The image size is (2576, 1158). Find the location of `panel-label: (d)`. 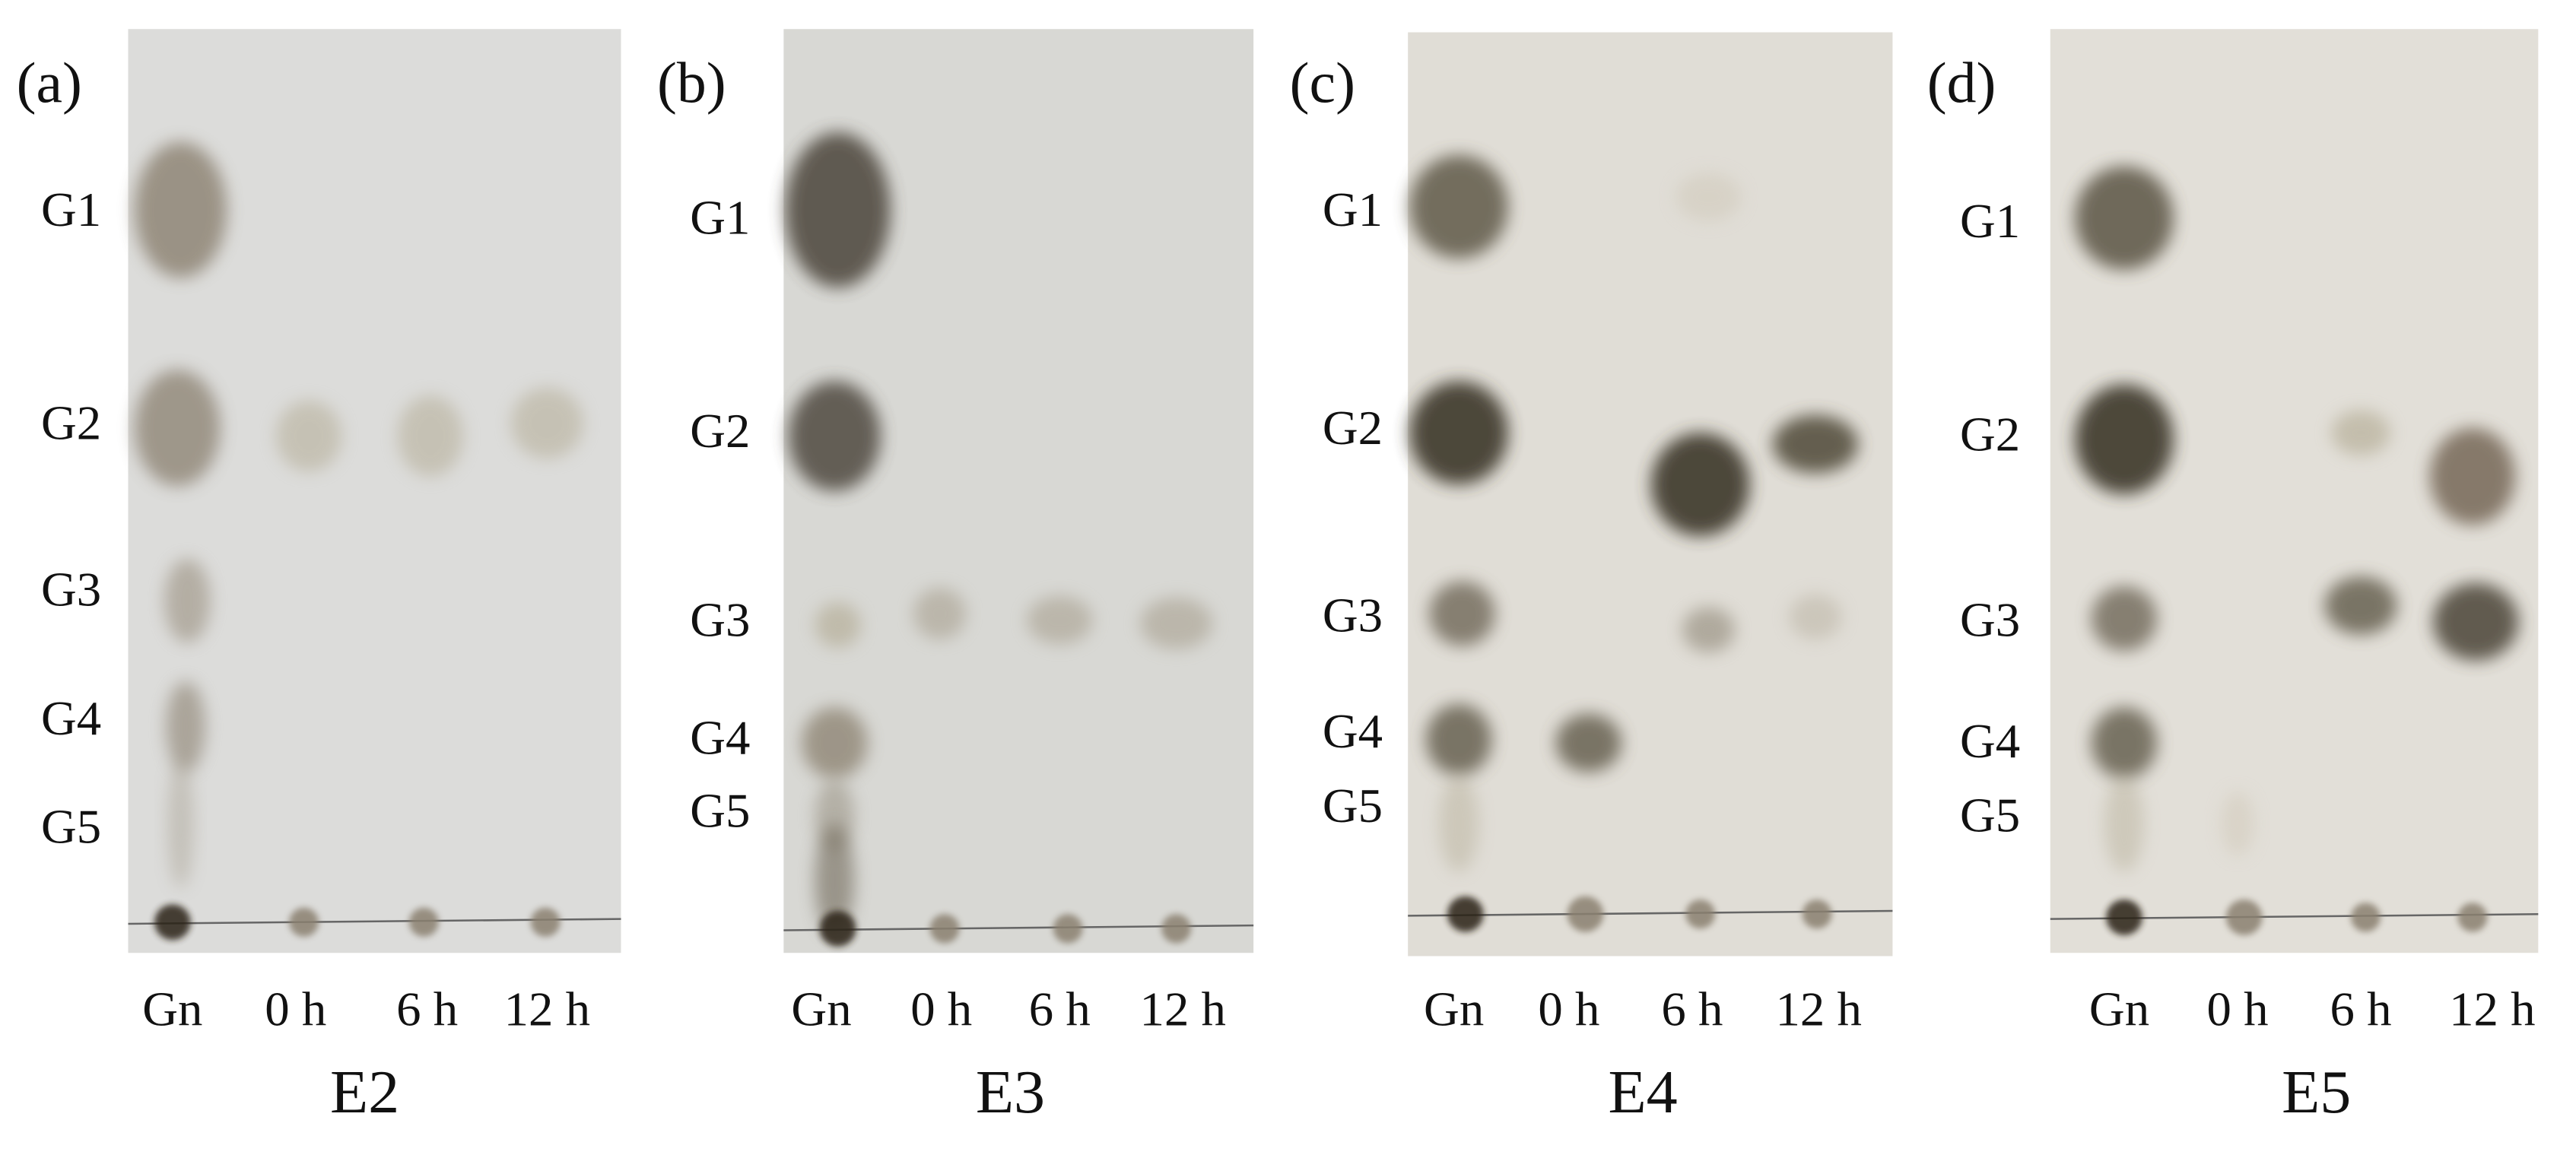

panel-label: (d) is located at coordinates (1961, 83).